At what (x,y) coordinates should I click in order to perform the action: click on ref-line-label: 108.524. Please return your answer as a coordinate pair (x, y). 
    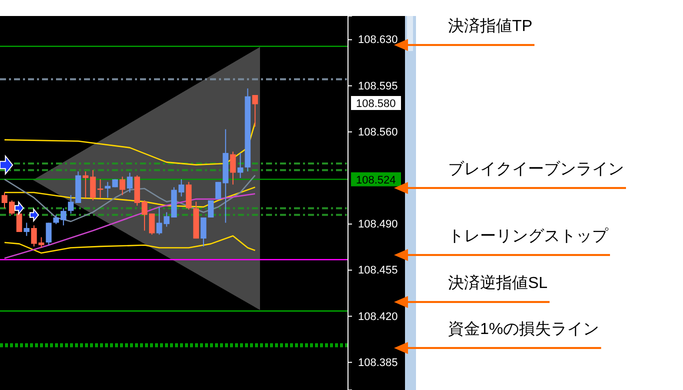
    Looking at the image, I should click on (376, 180).